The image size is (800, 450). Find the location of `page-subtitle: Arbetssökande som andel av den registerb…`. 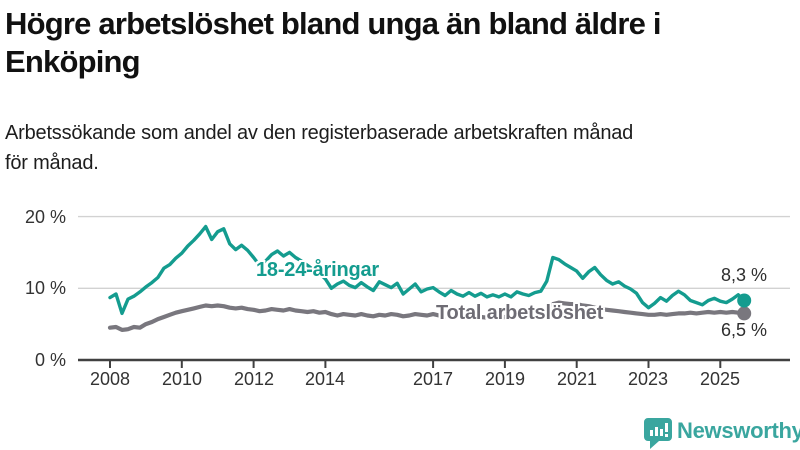

page-subtitle: Arbetssökande som andel av den registerb… is located at coordinates (400, 148).